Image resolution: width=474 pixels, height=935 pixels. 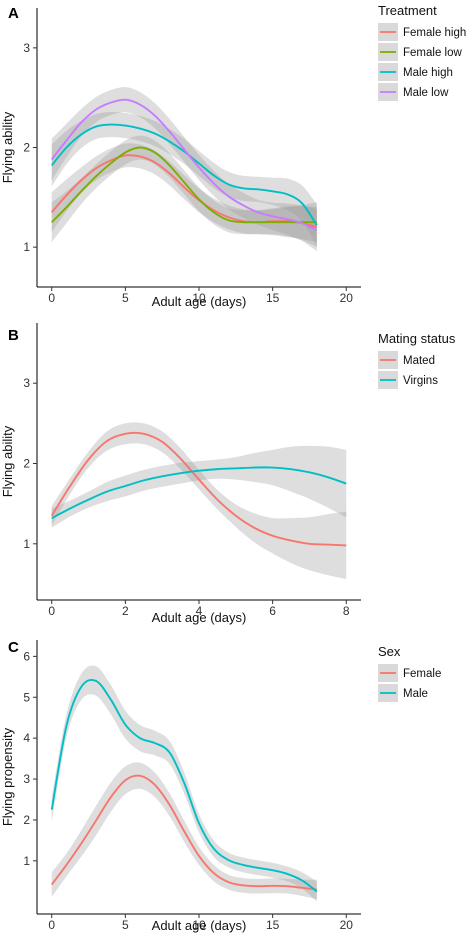 I want to click on panel-label: A, so click(x=13, y=13).